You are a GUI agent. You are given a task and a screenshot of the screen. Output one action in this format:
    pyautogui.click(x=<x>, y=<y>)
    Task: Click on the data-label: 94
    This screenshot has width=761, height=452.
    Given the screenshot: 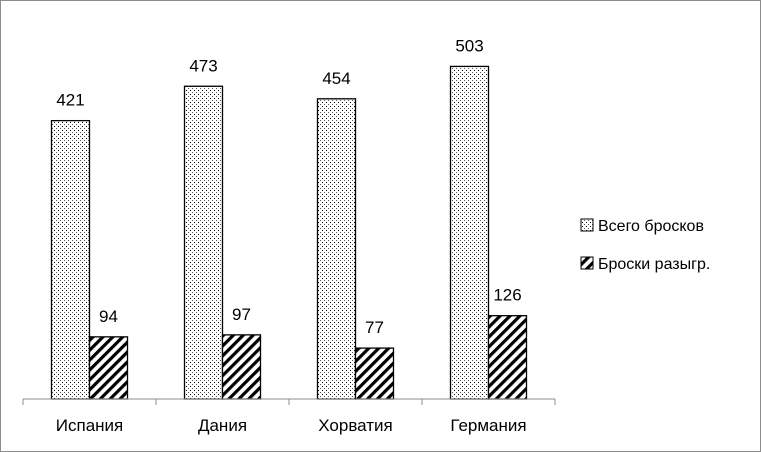 What is the action you would take?
    pyautogui.click(x=108, y=316)
    